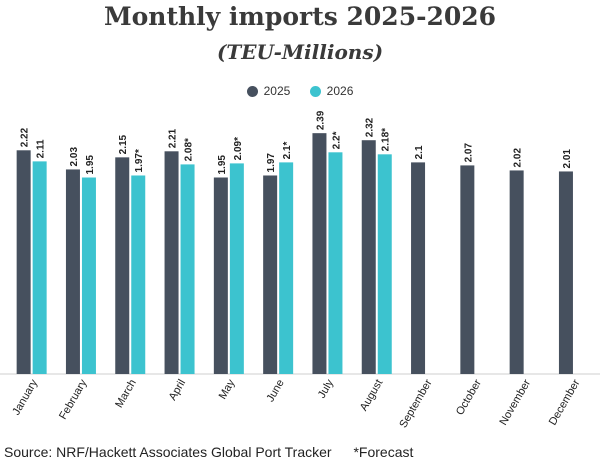  Describe the element at coordinates (469, 397) in the screenshot. I see `x-tick-label-october: October` at that location.